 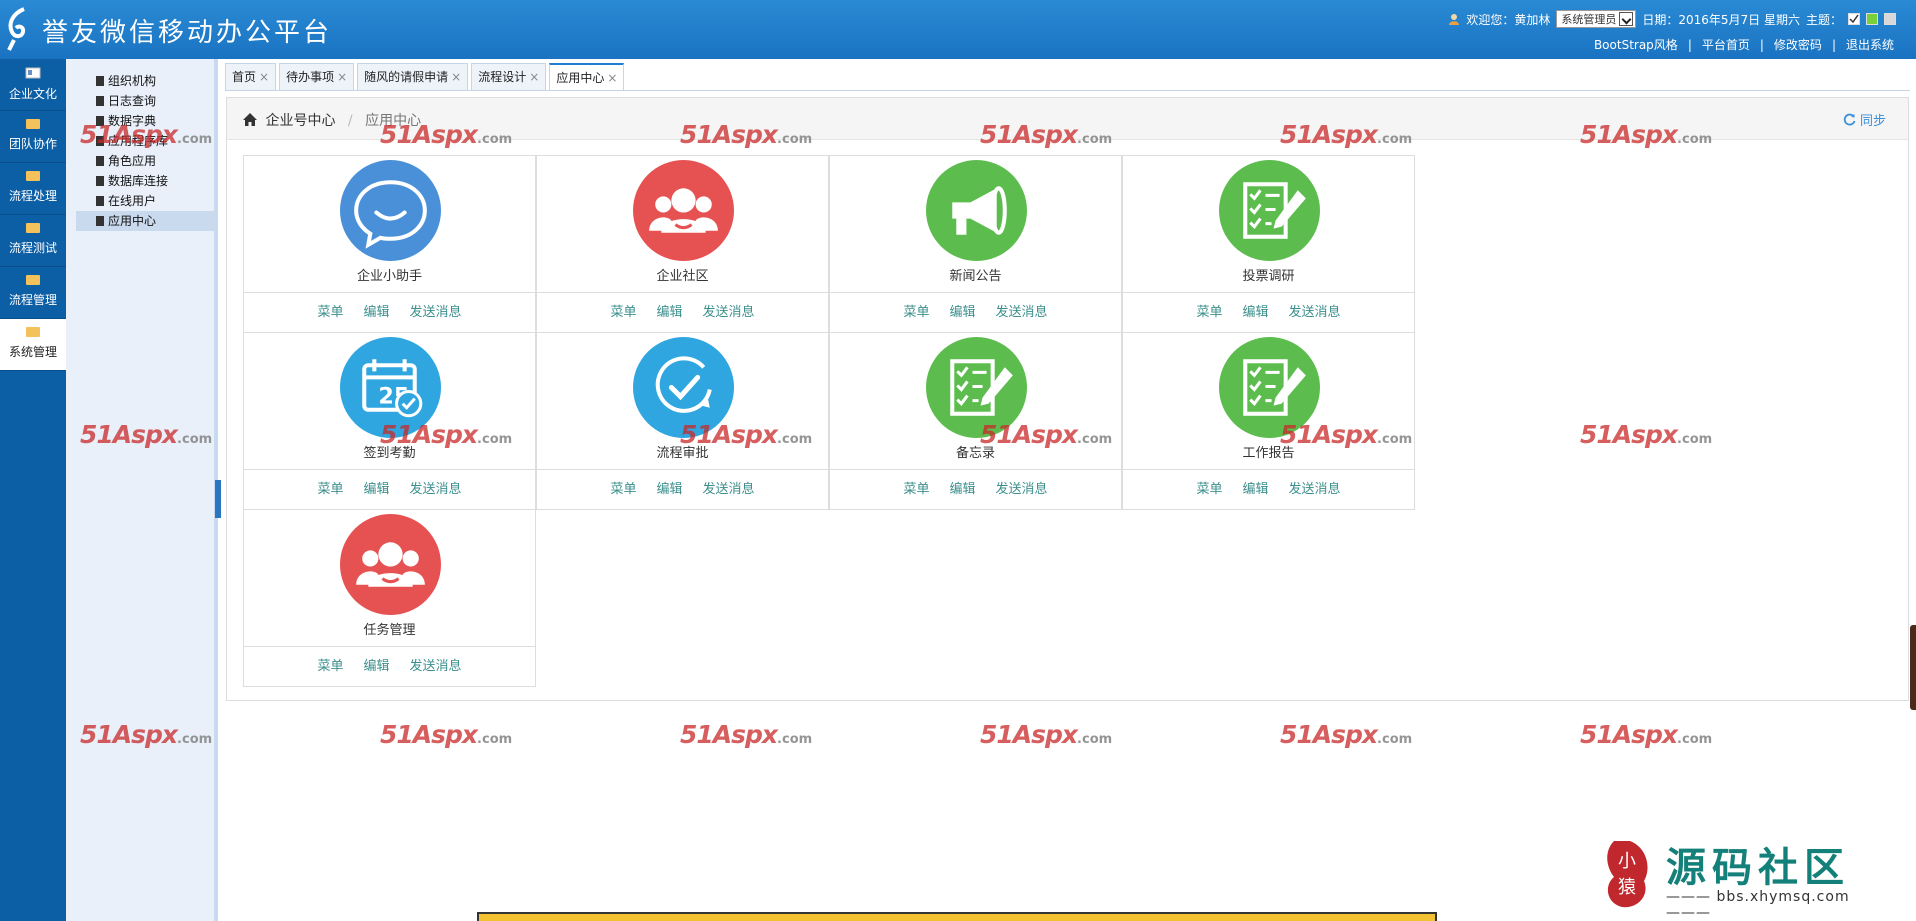 I want to click on theme-white, so click(x=1854, y=19).